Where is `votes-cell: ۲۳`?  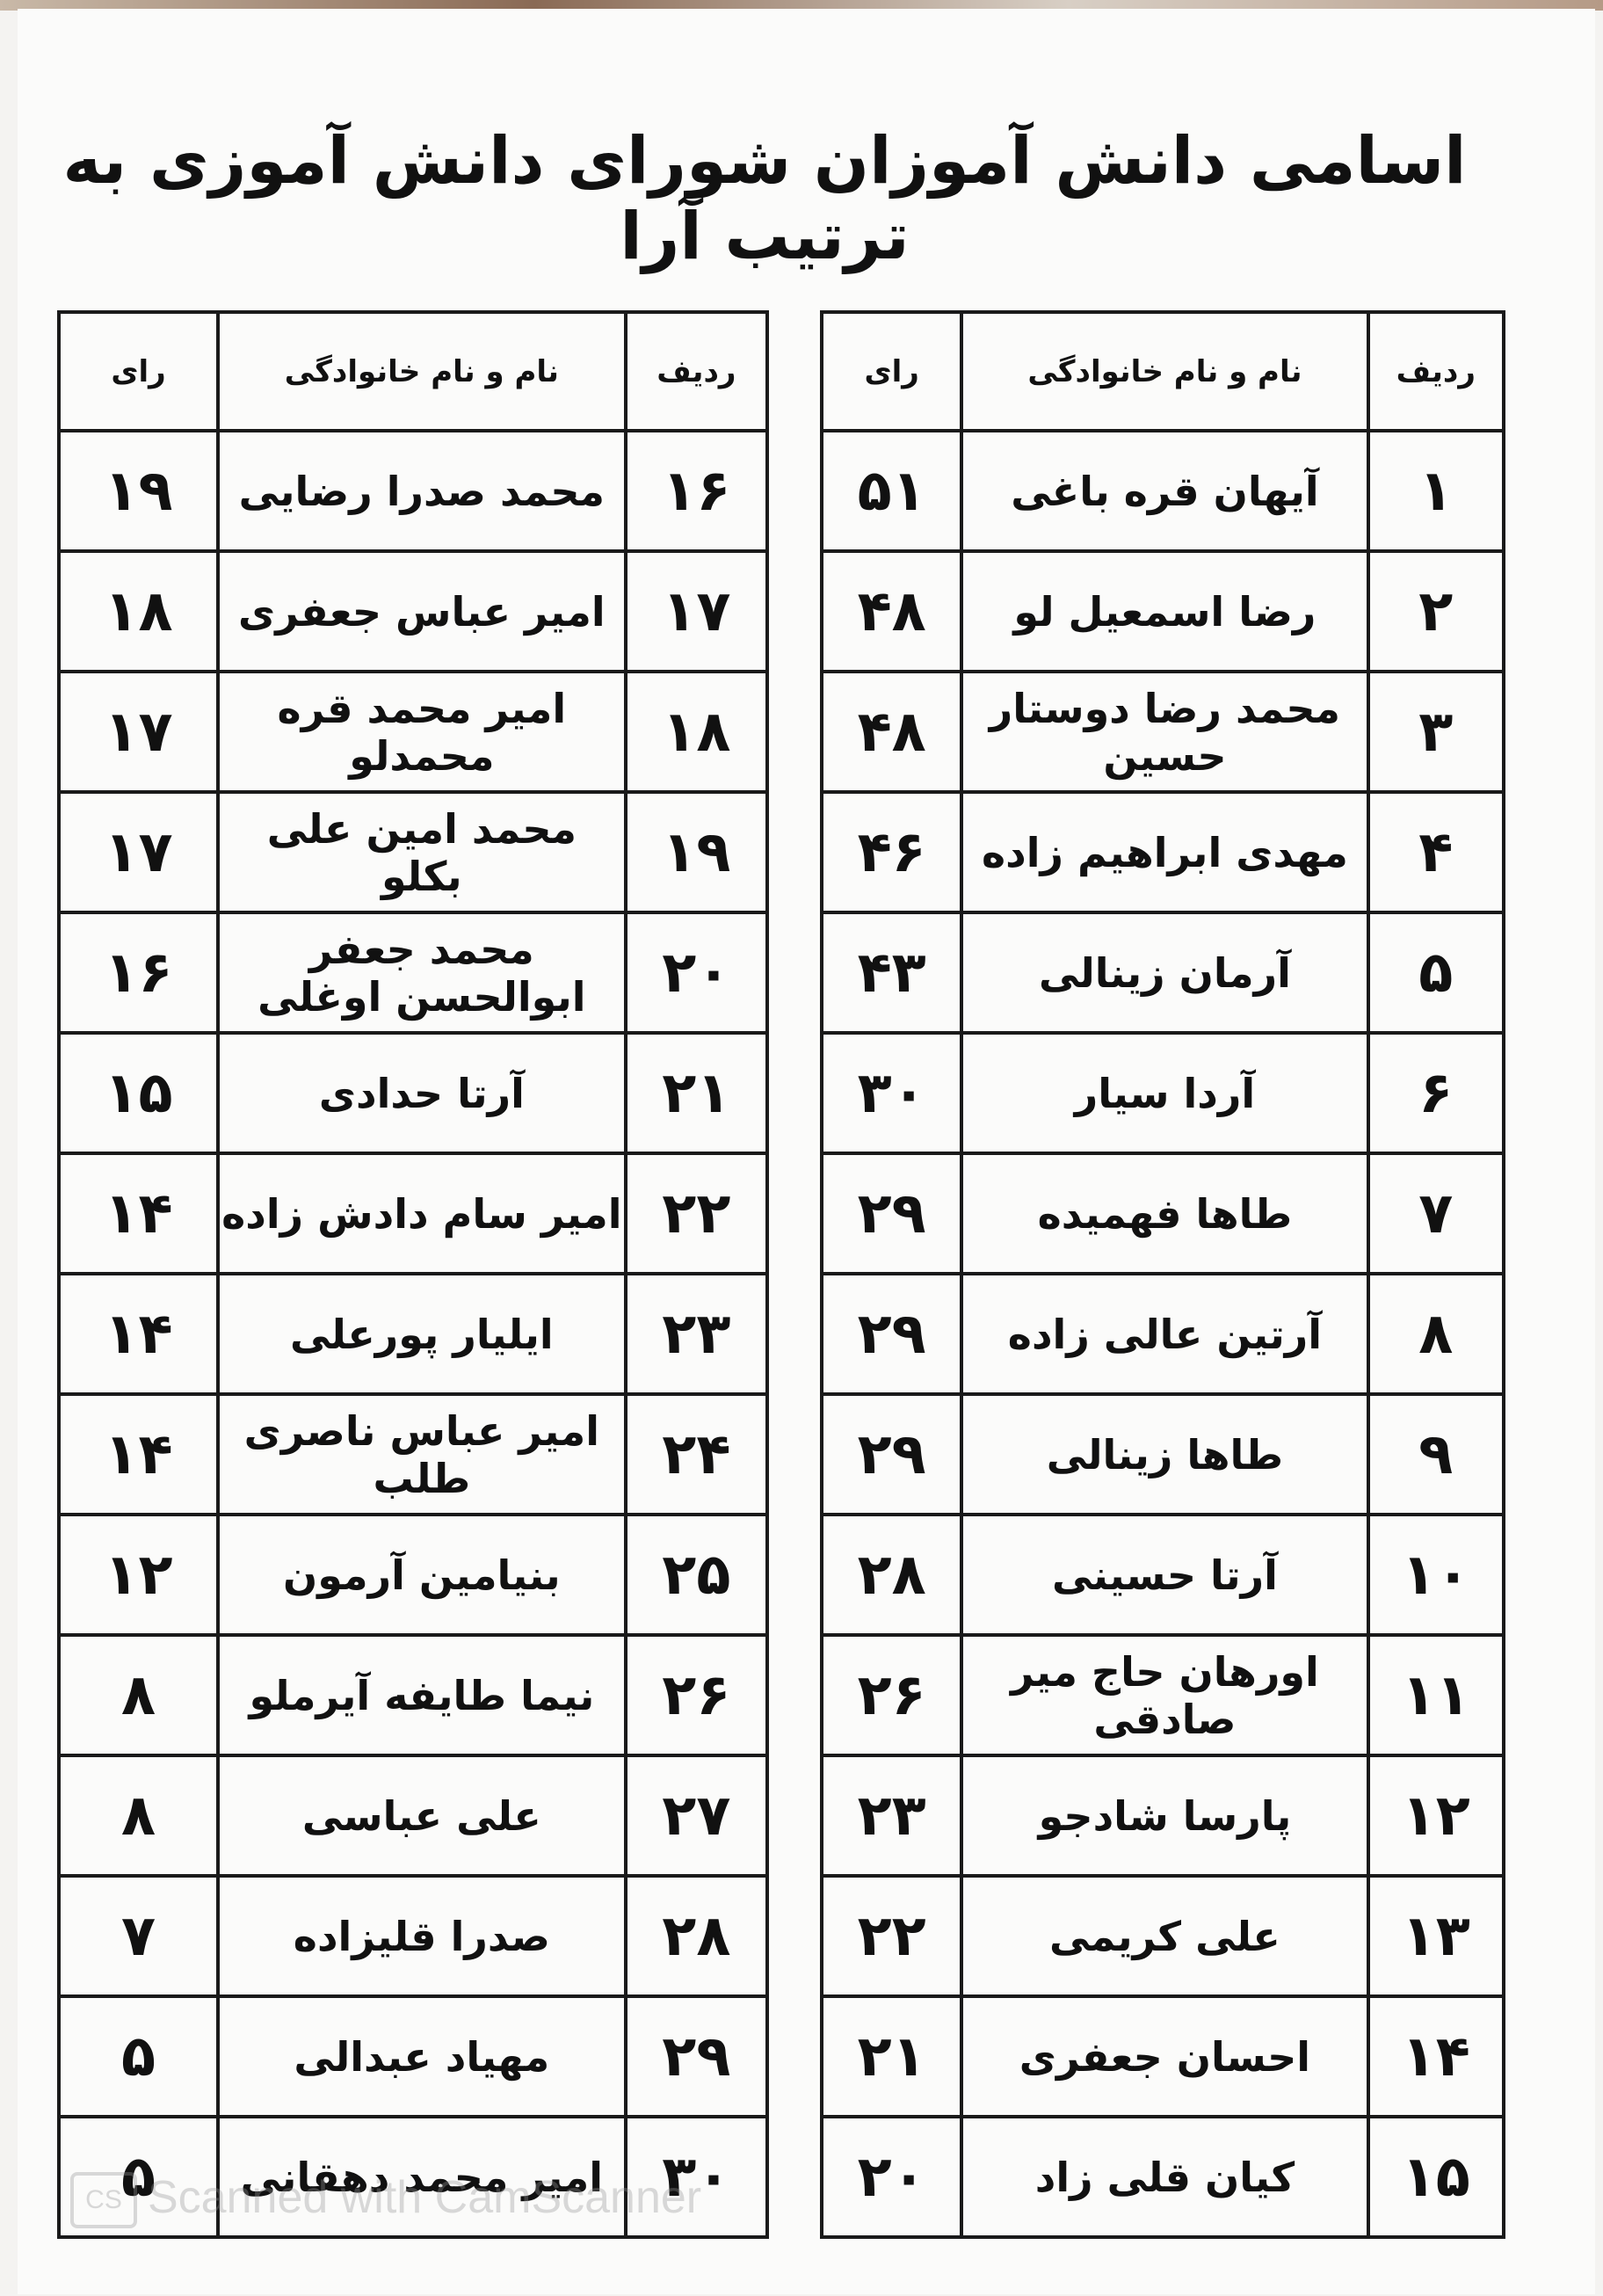
votes-cell: ۲۳ is located at coordinates (891, 1816).